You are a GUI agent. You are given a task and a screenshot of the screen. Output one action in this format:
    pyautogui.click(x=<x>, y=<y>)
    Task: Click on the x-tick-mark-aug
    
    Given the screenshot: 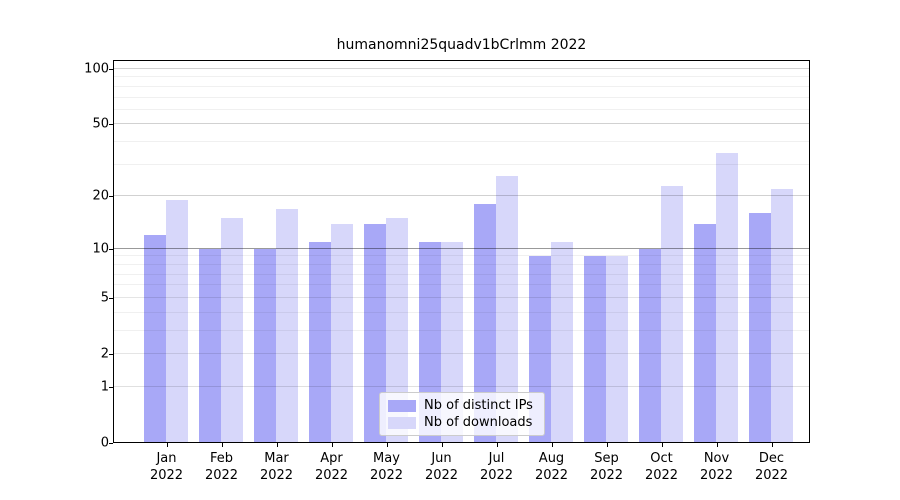 What is the action you would take?
    pyautogui.click(x=552, y=445)
    